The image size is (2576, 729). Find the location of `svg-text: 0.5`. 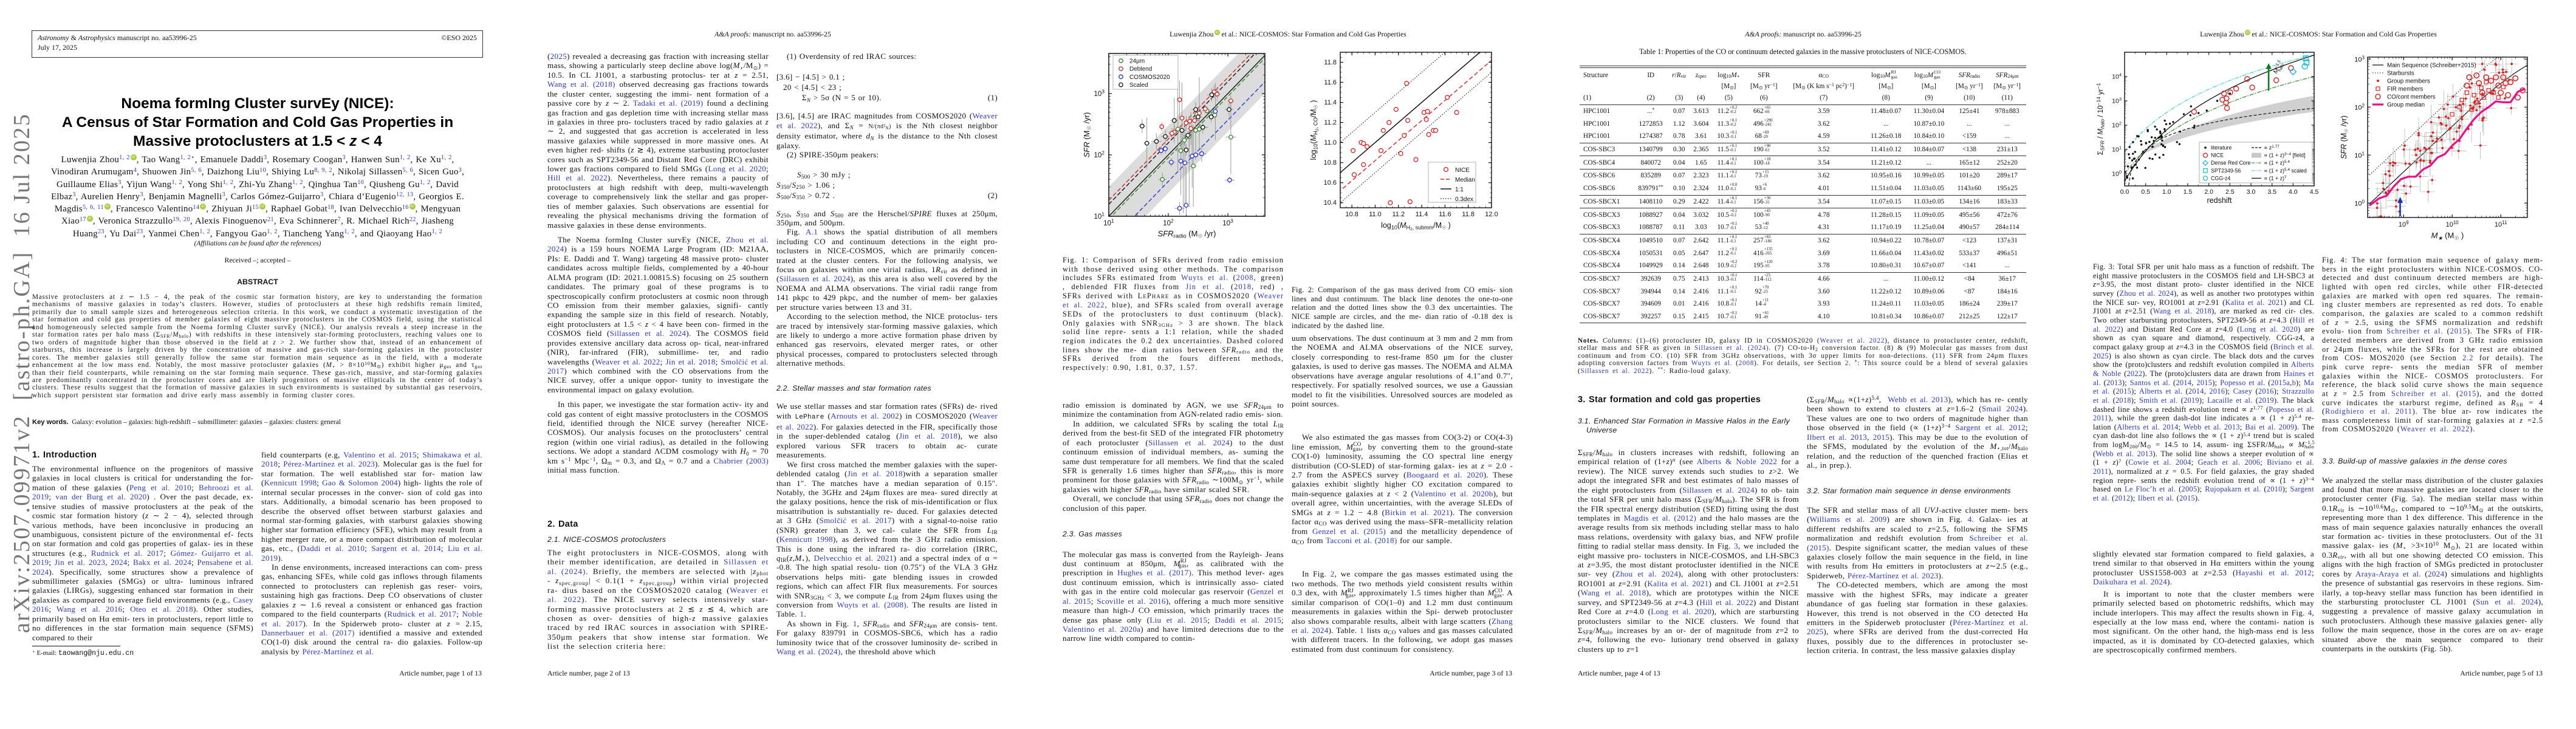

svg-text: 0.5 is located at coordinates (2145, 192).